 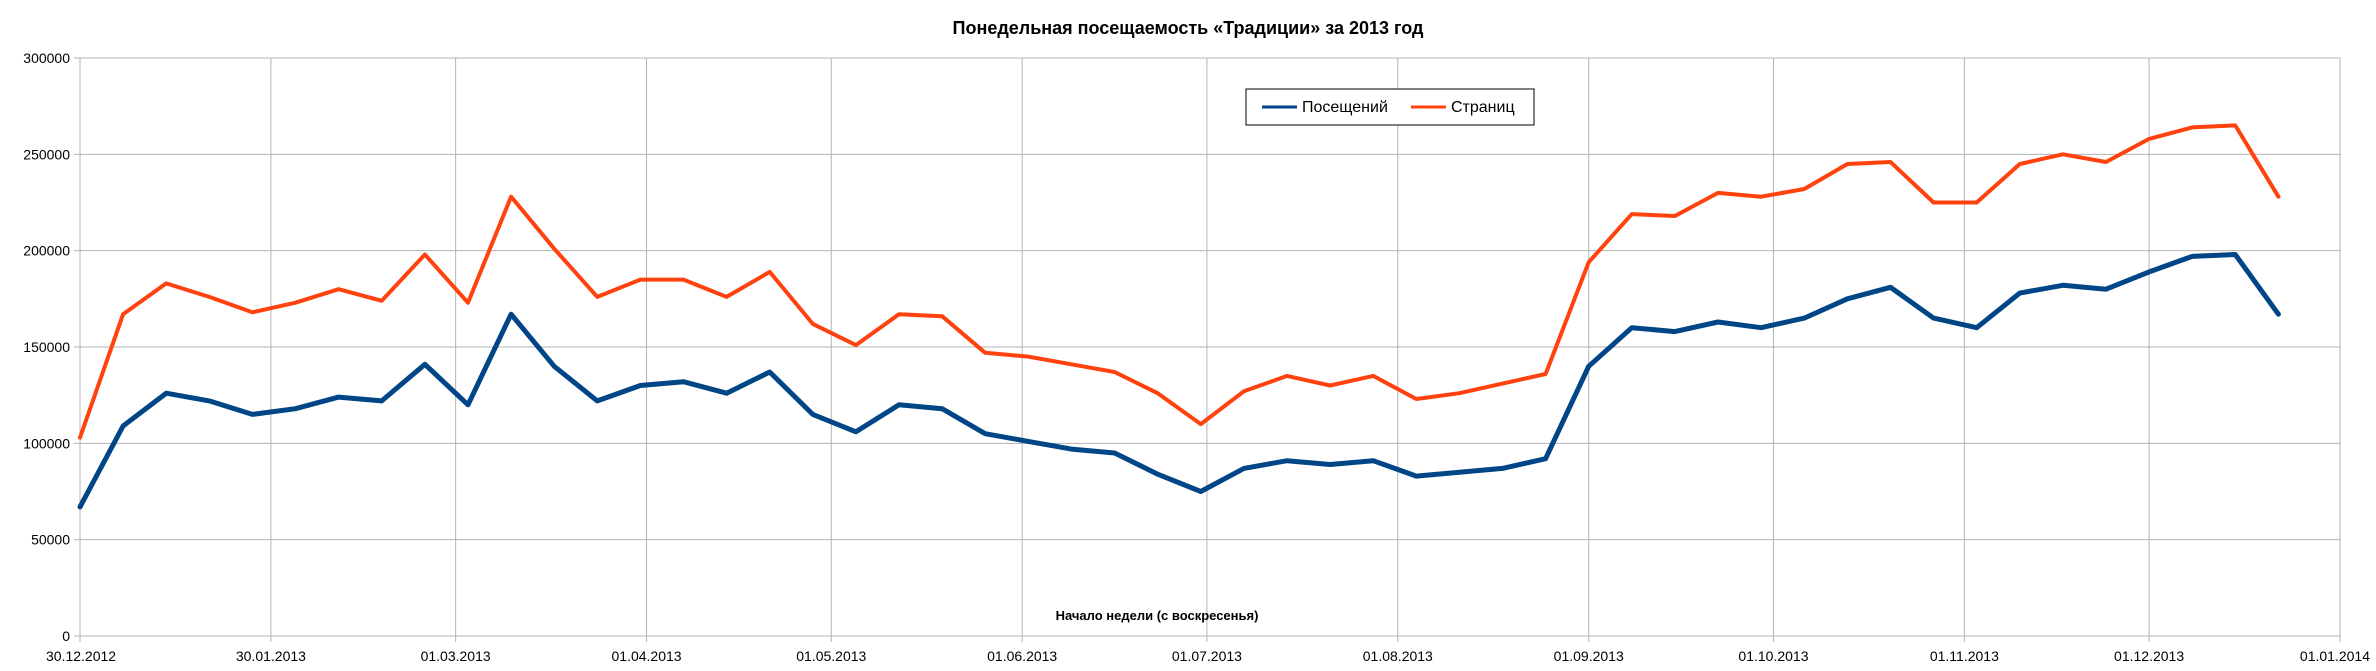 What do you see at coordinates (1398, 656) in the screenshot?
I see `x-tick-label: 01.08.2013` at bounding box center [1398, 656].